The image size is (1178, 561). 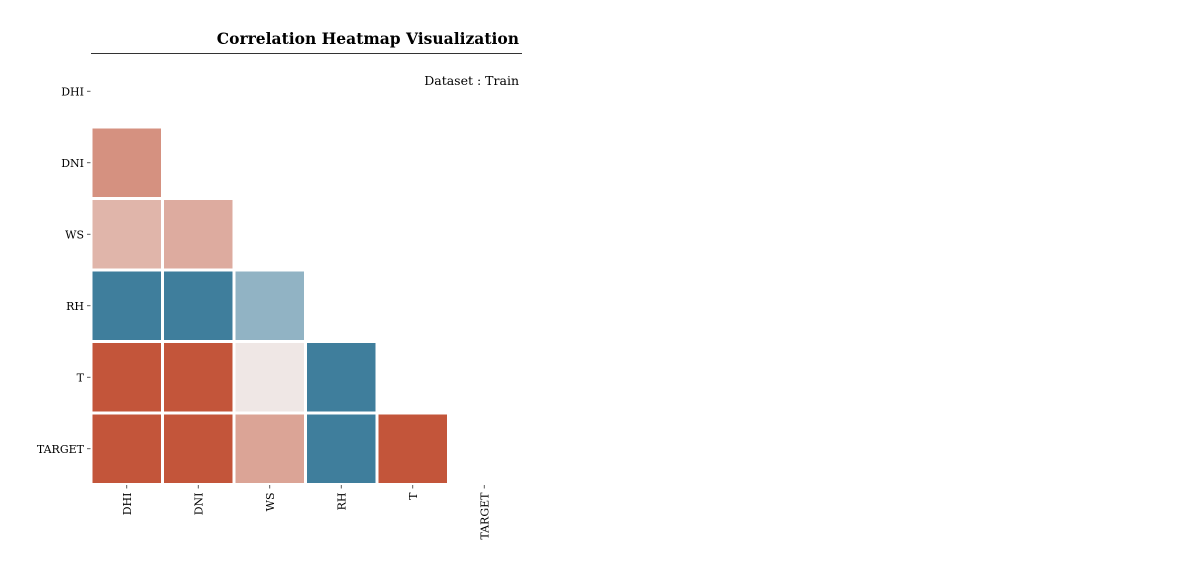 I want to click on column-label-t: T, so click(x=413, y=496).